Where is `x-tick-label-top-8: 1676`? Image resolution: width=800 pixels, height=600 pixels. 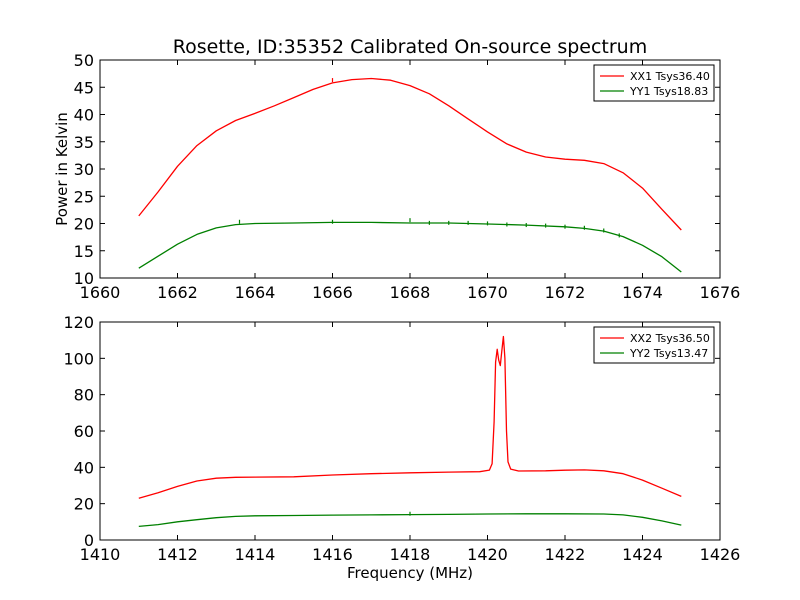 x-tick-label-top-8: 1676 is located at coordinates (720, 292).